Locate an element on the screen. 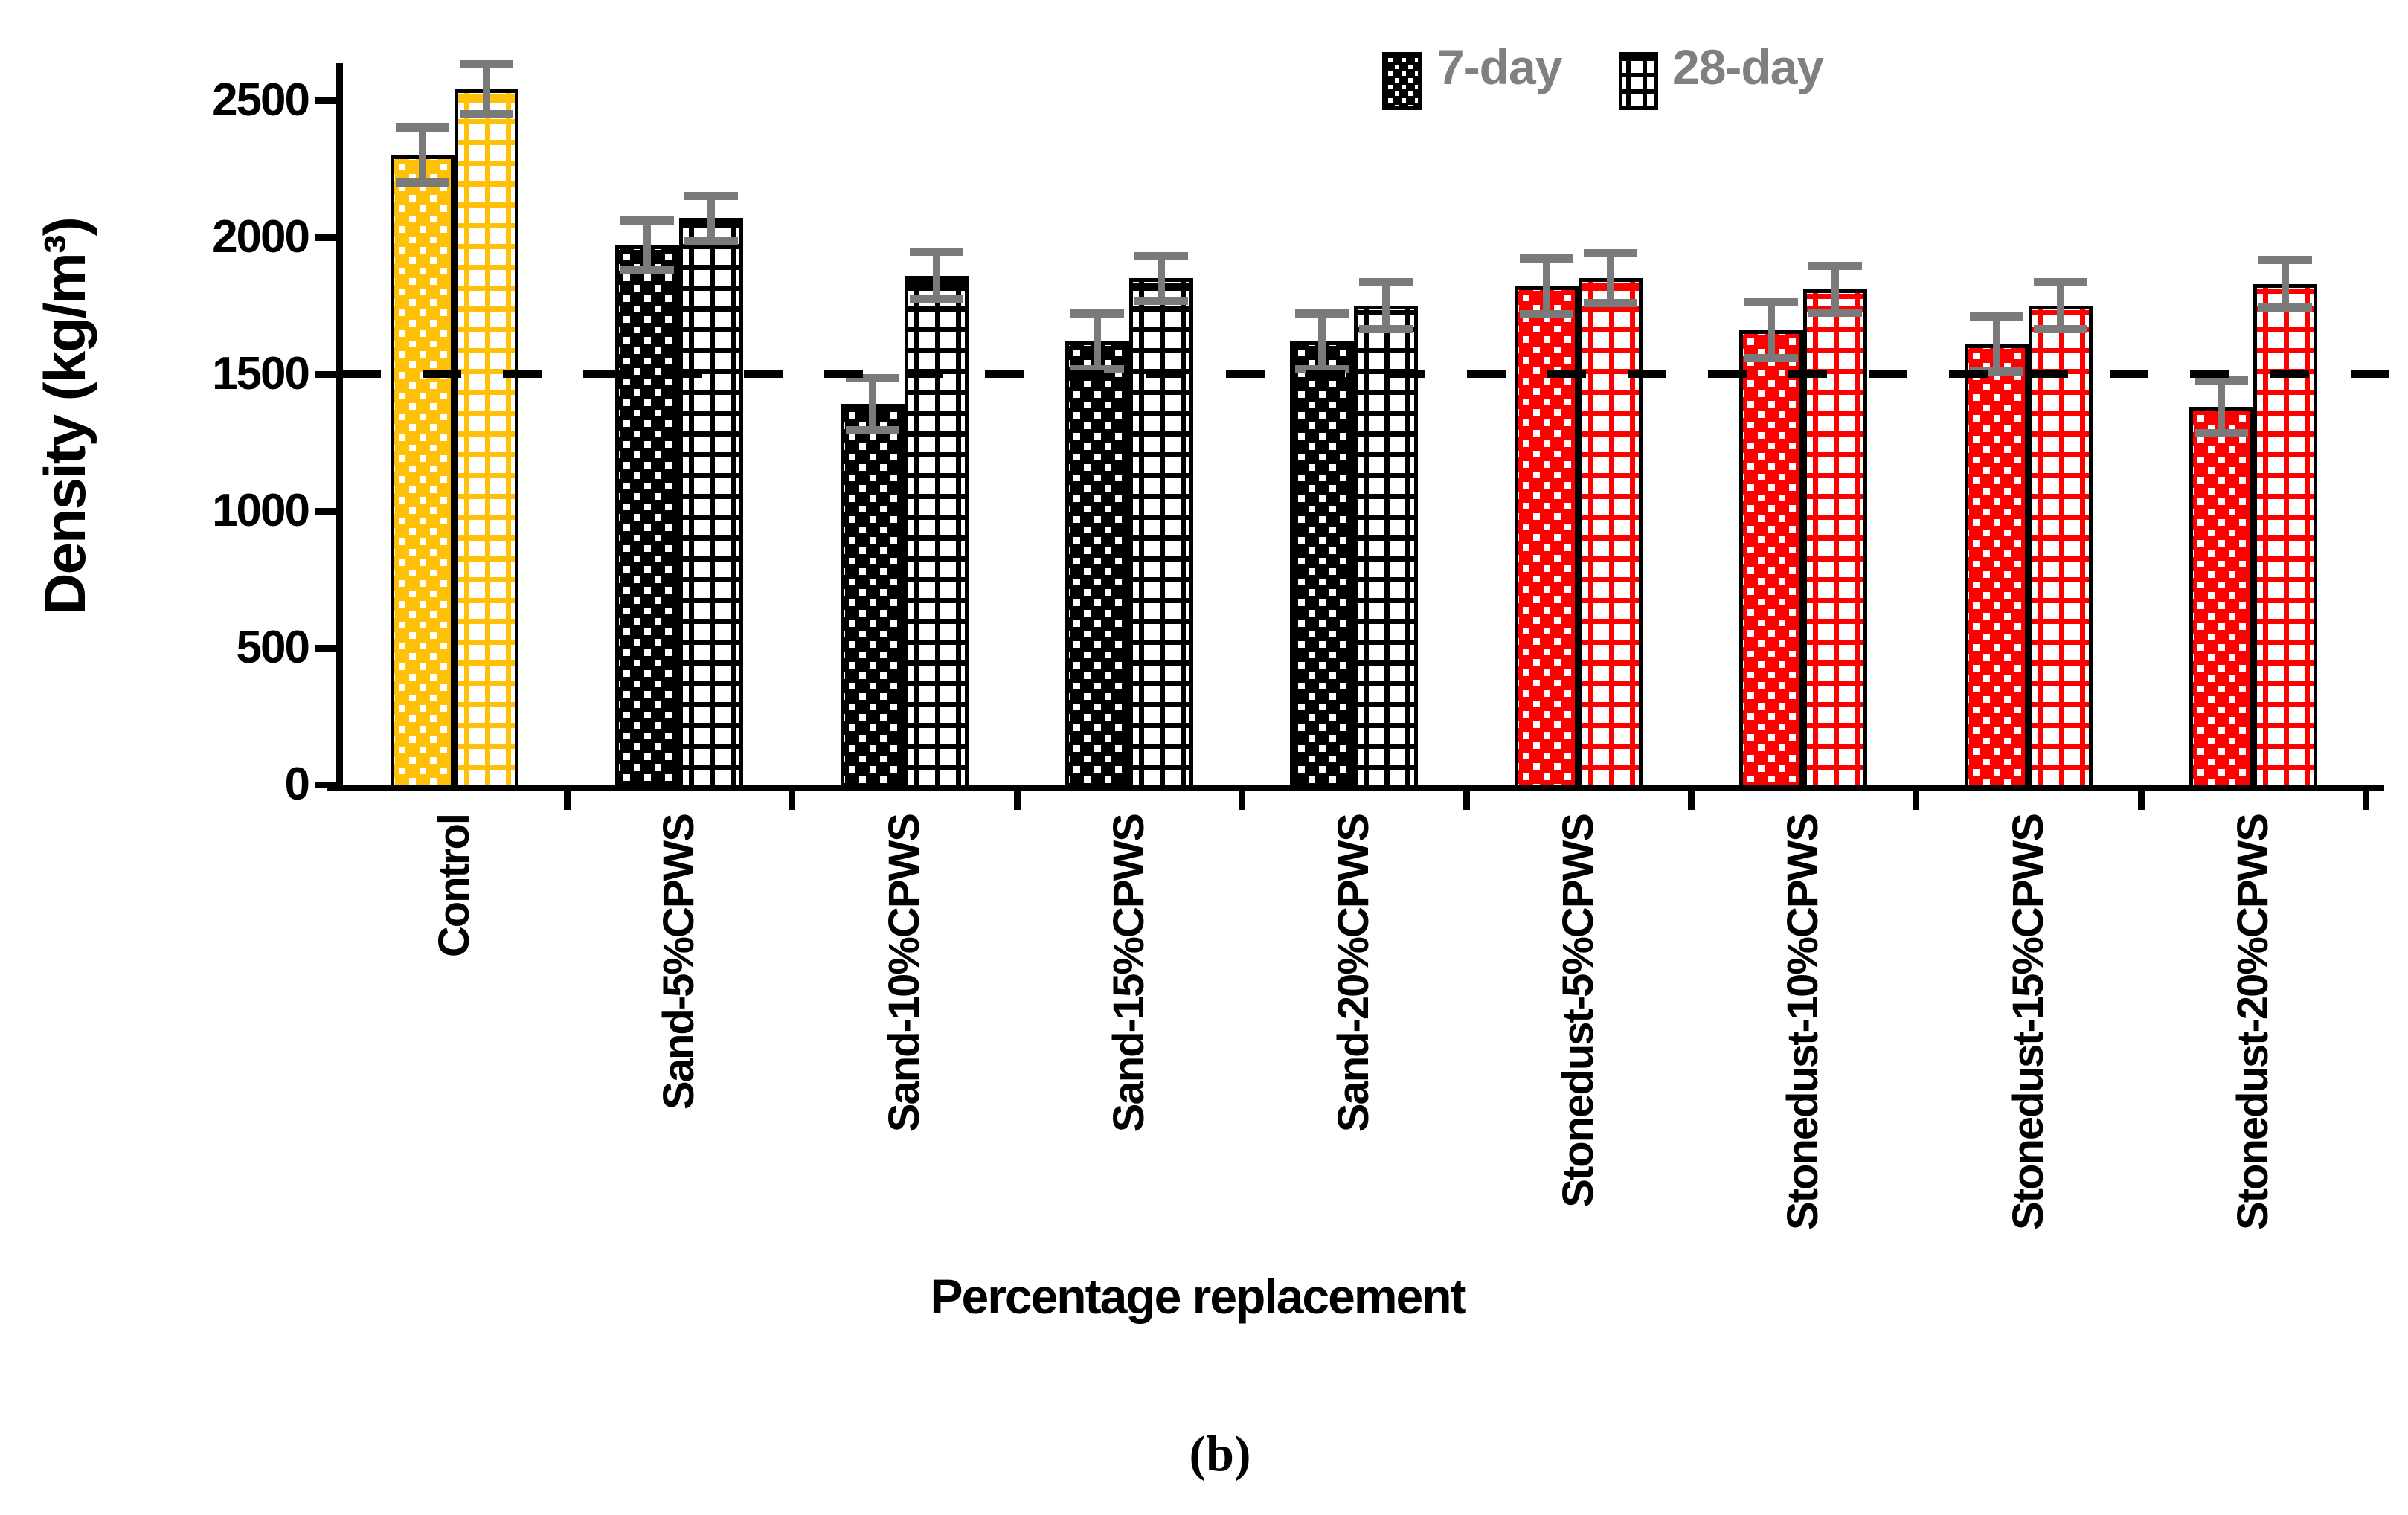 The width and height of the screenshot is (2408, 1515). x-label-stonedust-5-cpws: Stonedust-5%CPWS is located at coordinates (1578, 1011).